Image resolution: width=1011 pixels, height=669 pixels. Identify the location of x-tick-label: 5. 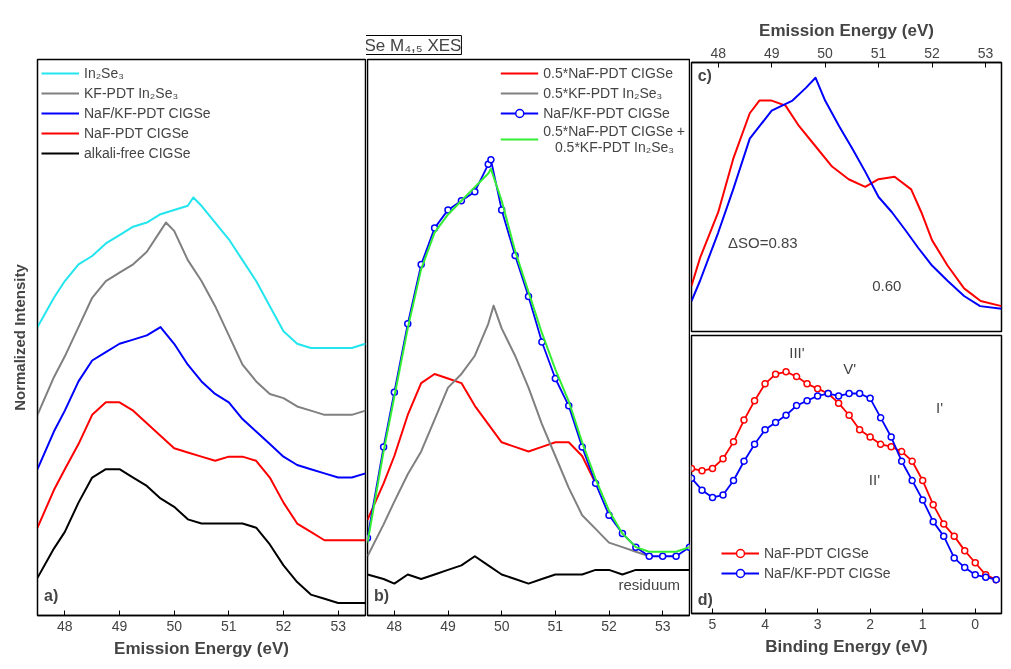
(712, 623).